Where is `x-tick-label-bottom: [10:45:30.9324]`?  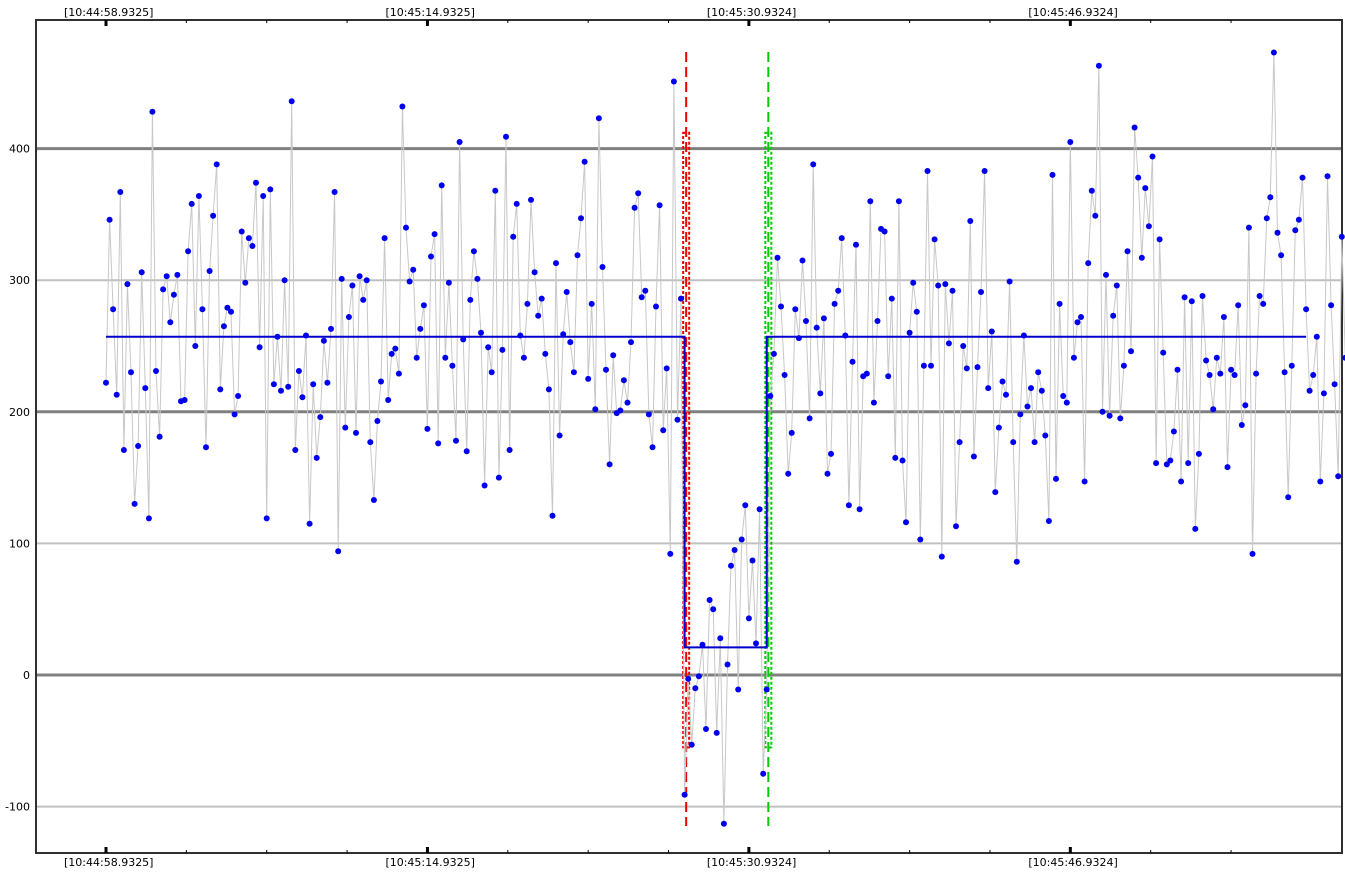 x-tick-label-bottom: [10:45:30.9324] is located at coordinates (751, 862).